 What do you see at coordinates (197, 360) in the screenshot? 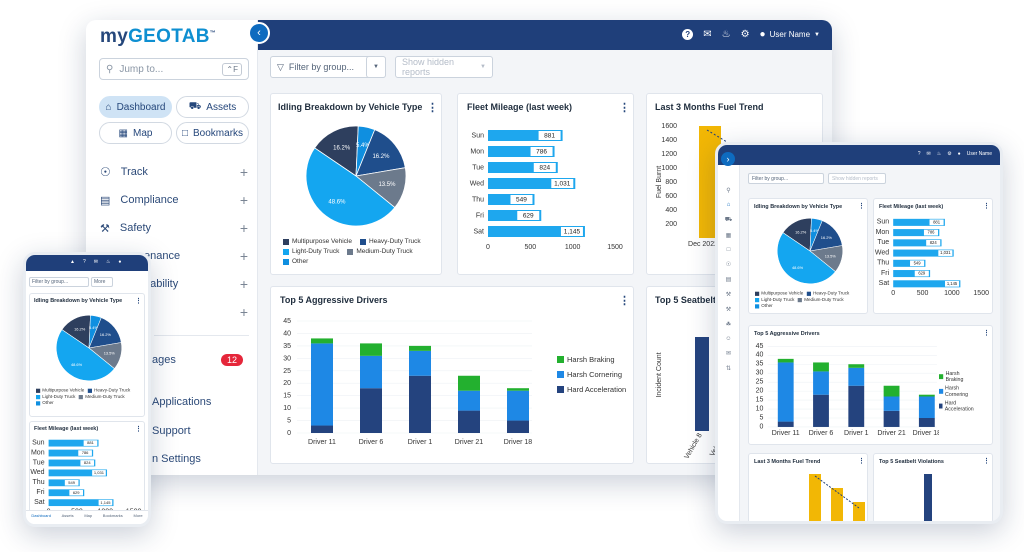
I see `nav-messages: ages 12` at bounding box center [197, 360].